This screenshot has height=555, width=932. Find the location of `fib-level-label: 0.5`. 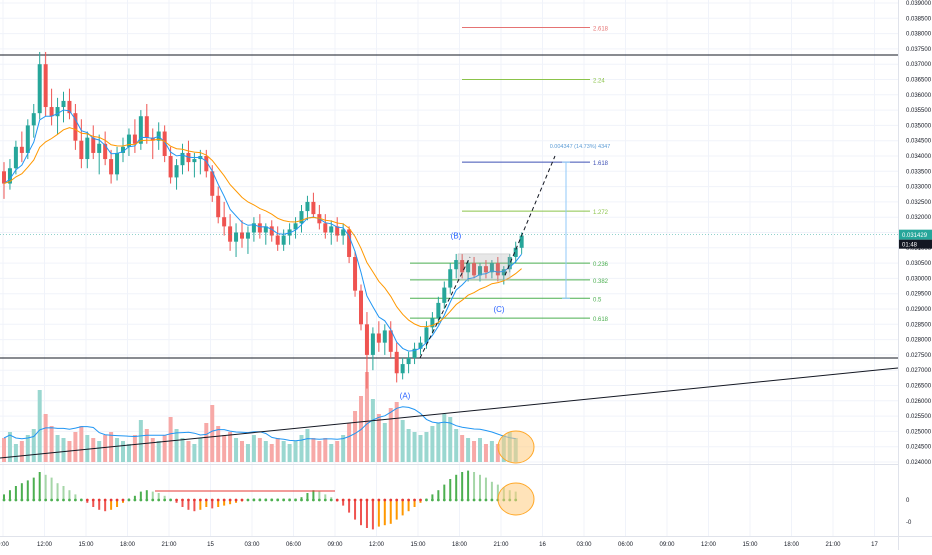

fib-level-label: 0.5 is located at coordinates (597, 300).